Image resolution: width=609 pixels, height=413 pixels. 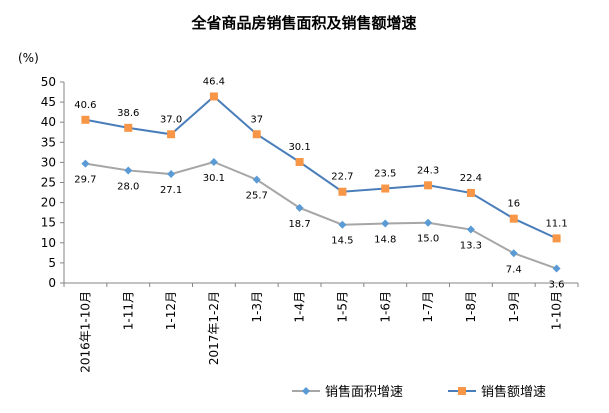 I want to click on x-tick-label: 1-5月, so click(x=342, y=307).